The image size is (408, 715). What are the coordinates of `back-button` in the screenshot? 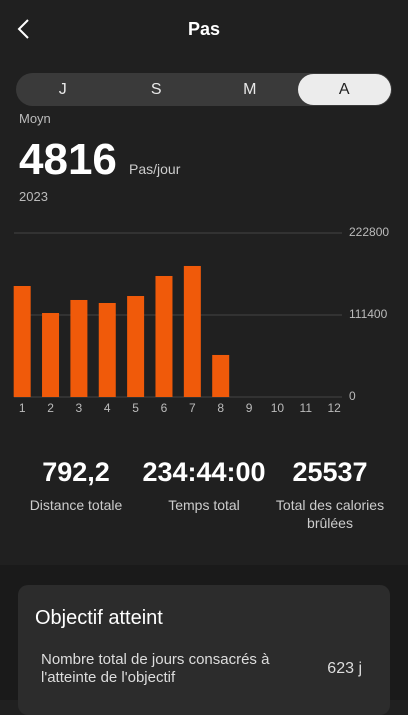 It's located at (24, 29).